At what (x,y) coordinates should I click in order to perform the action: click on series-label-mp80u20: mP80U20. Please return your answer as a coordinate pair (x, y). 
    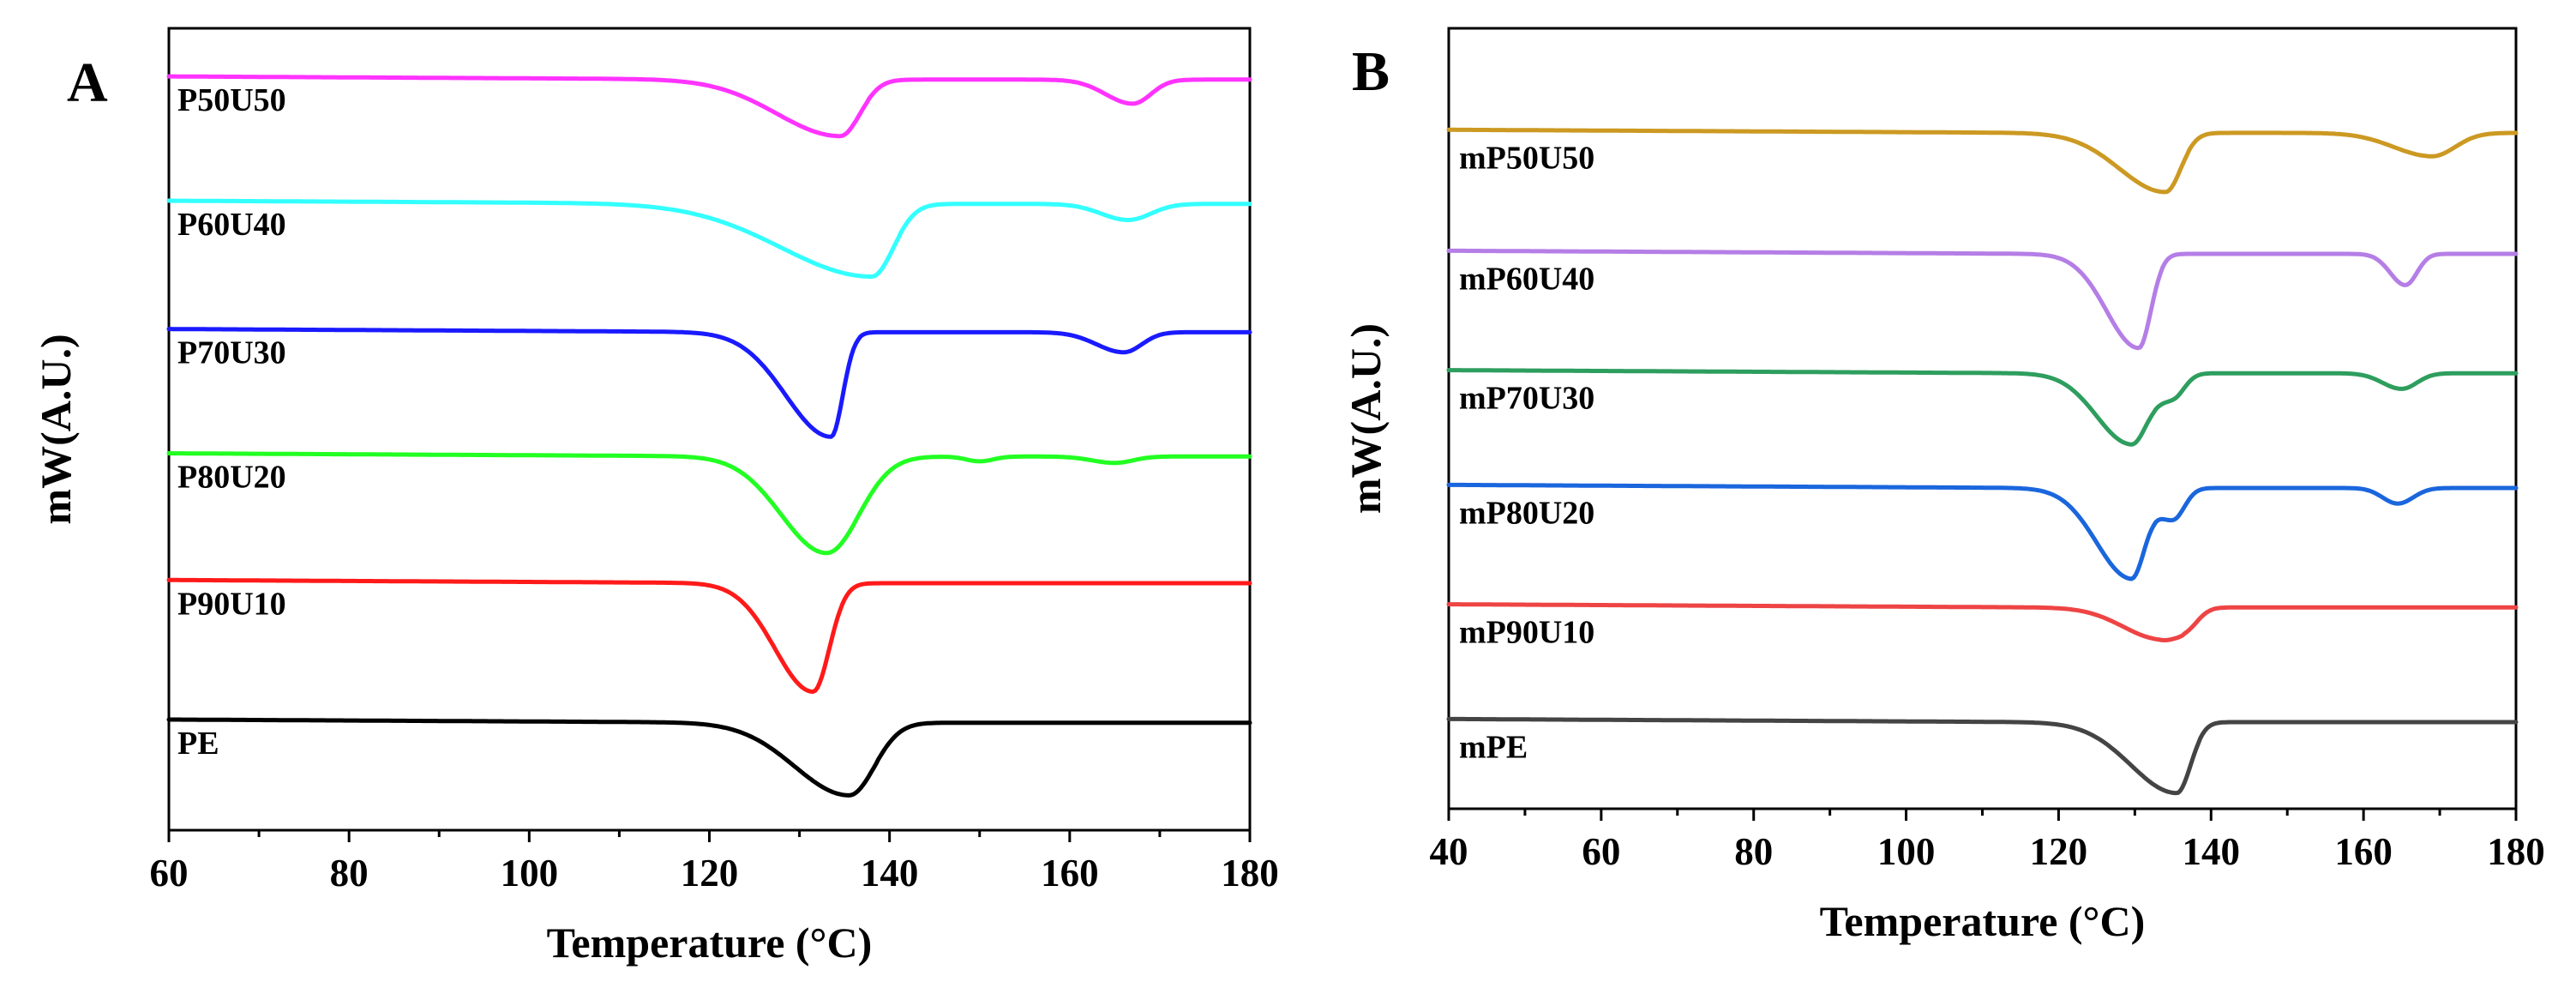
    Looking at the image, I should click on (1526, 513).